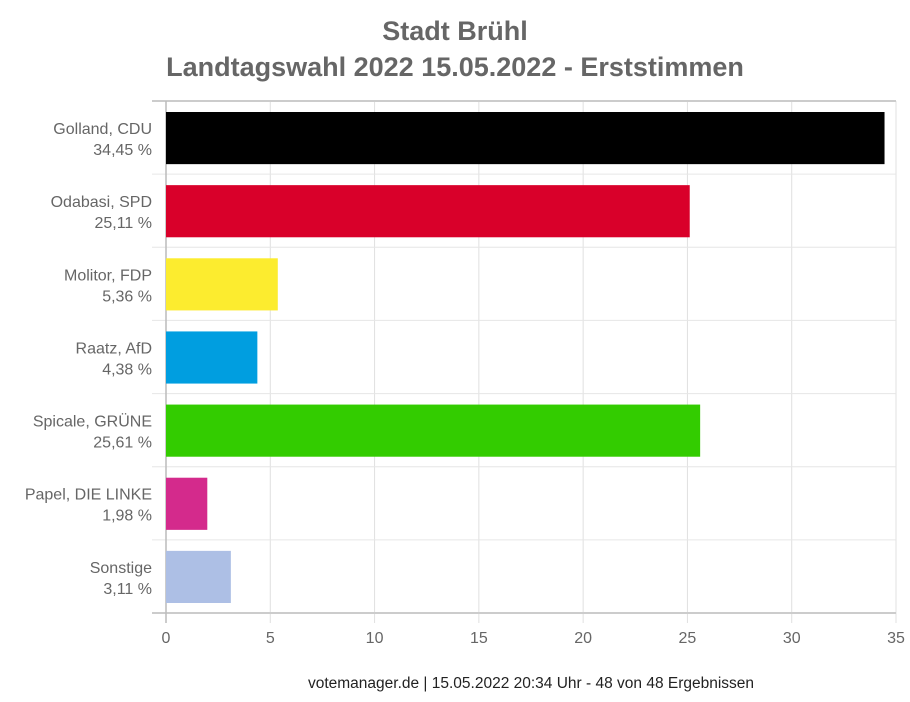 The width and height of the screenshot is (910, 702). What do you see at coordinates (127, 296) in the screenshot?
I see `value-label: 5,36 %` at bounding box center [127, 296].